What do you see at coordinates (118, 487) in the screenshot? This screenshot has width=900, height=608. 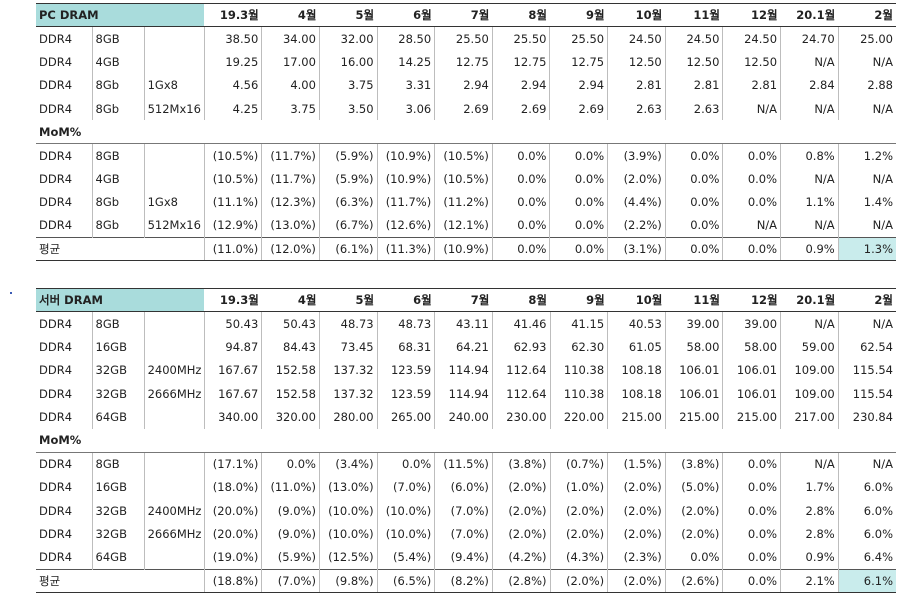 I see `dram-capacity: 16GB` at bounding box center [118, 487].